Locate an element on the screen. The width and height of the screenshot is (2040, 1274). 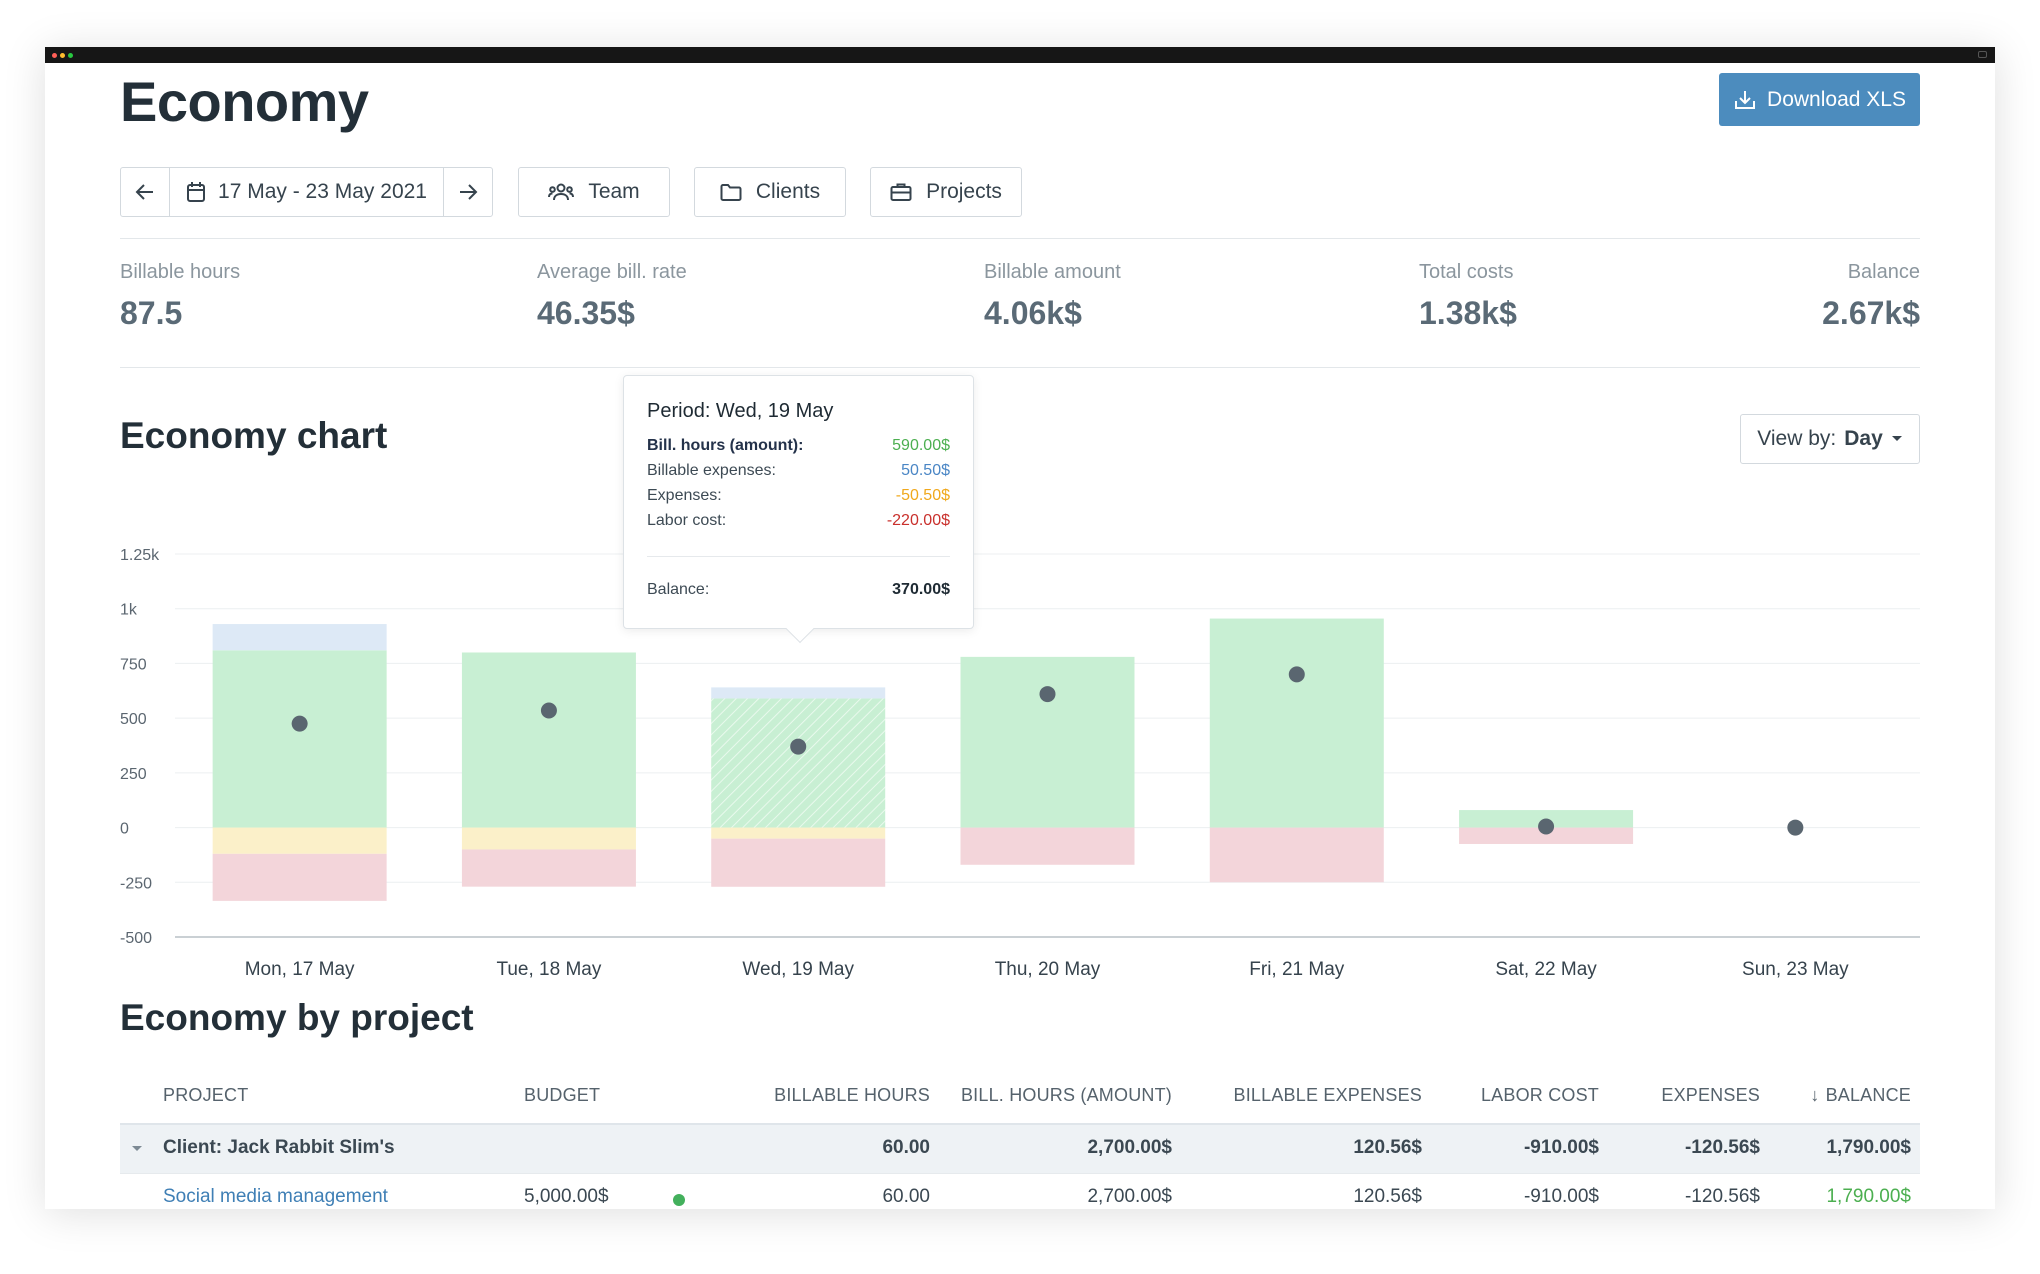
tooltip-row-value: 590.00$ is located at coordinates (921, 445).